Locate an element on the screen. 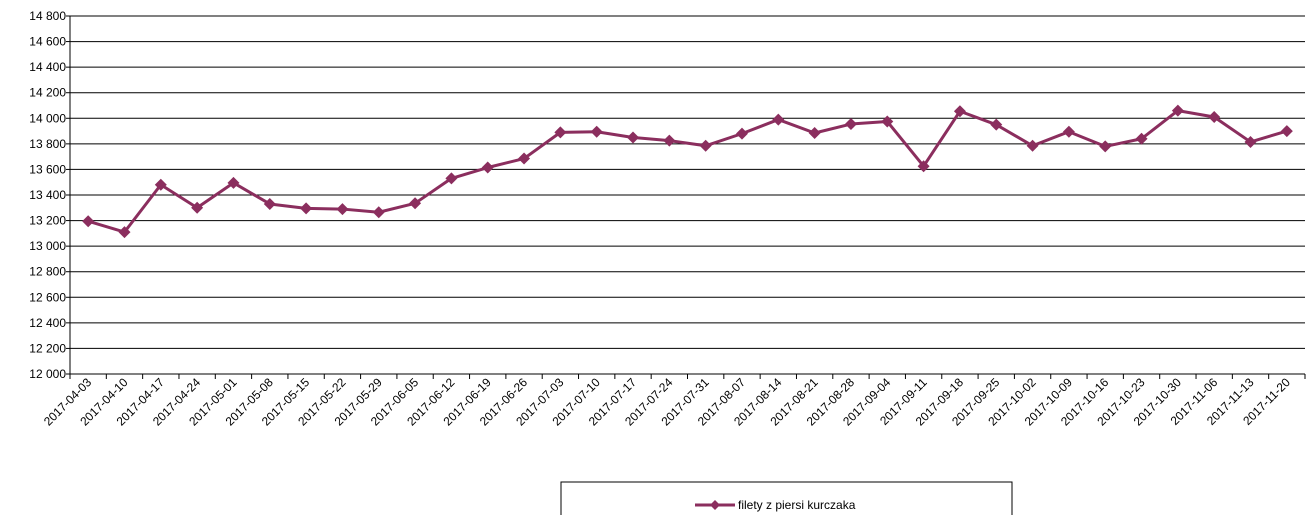 The image size is (1309, 515). y-tick-label: 14 600 is located at coordinates (47, 42).